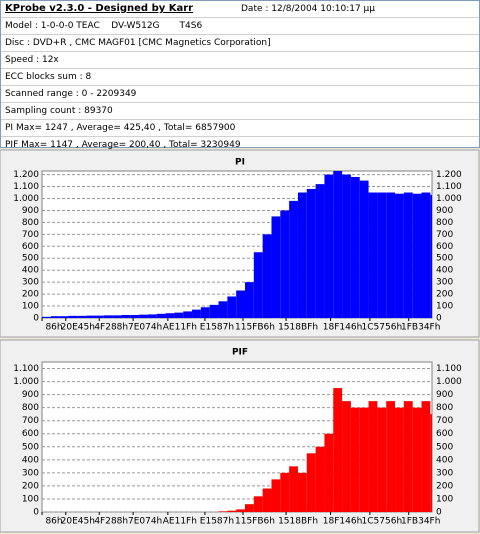 The height and width of the screenshot is (534, 480). What do you see at coordinates (30, 460) in the screenshot?
I see `y-tick-label: 400` at bounding box center [30, 460].